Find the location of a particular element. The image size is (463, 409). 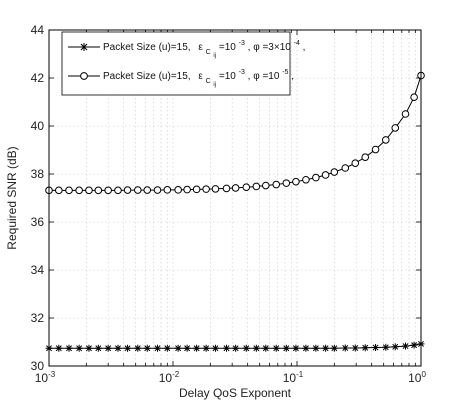

legend-1-eps-subsub: ij is located at coordinates (214, 56).